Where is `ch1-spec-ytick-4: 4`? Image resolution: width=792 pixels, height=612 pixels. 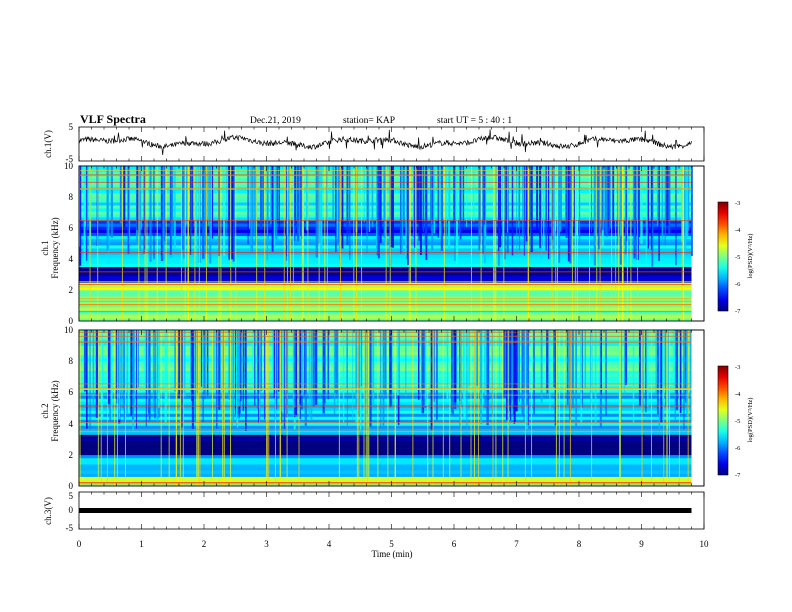
ch1-spec-ytick-4: 4 is located at coordinates (71, 259).